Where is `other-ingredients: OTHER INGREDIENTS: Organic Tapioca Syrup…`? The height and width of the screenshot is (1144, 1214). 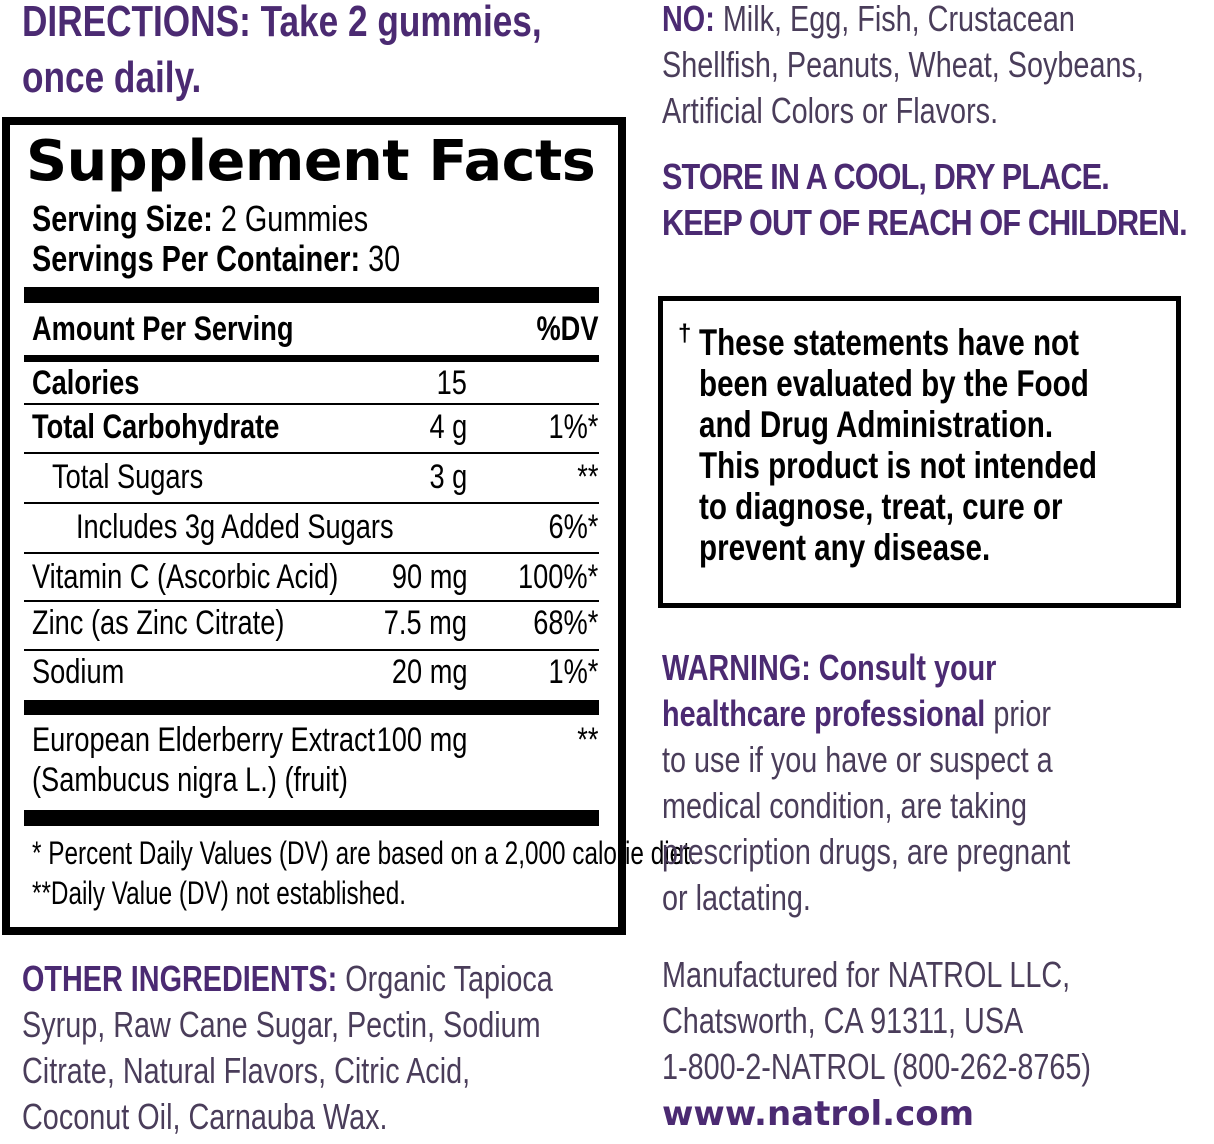 other-ingredients: OTHER INGREDIENTS: Organic Tapioca Syrup… is located at coordinates (354, 1048).